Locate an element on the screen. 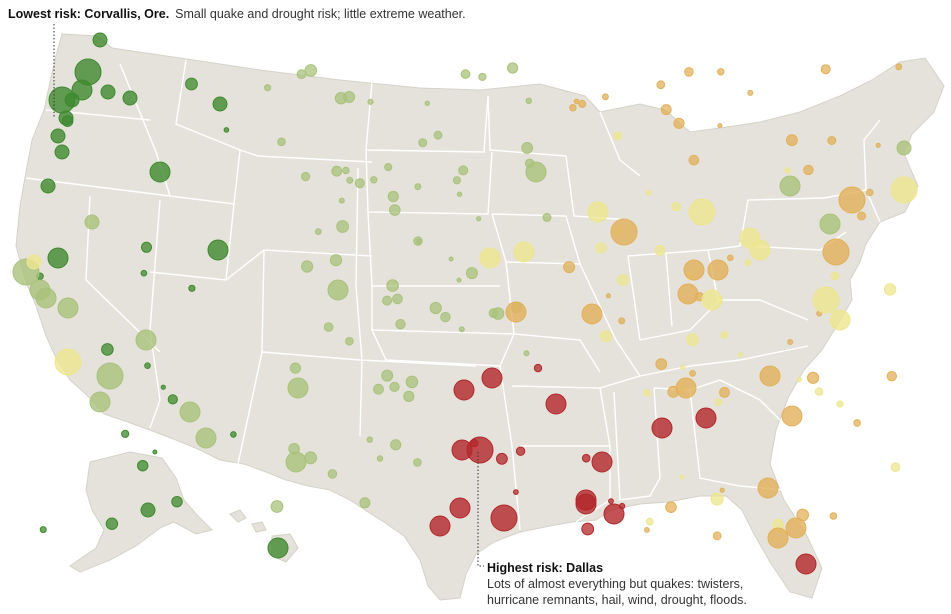 The height and width of the screenshot is (614, 951). city-bubble-salem is located at coordinates (66, 118).